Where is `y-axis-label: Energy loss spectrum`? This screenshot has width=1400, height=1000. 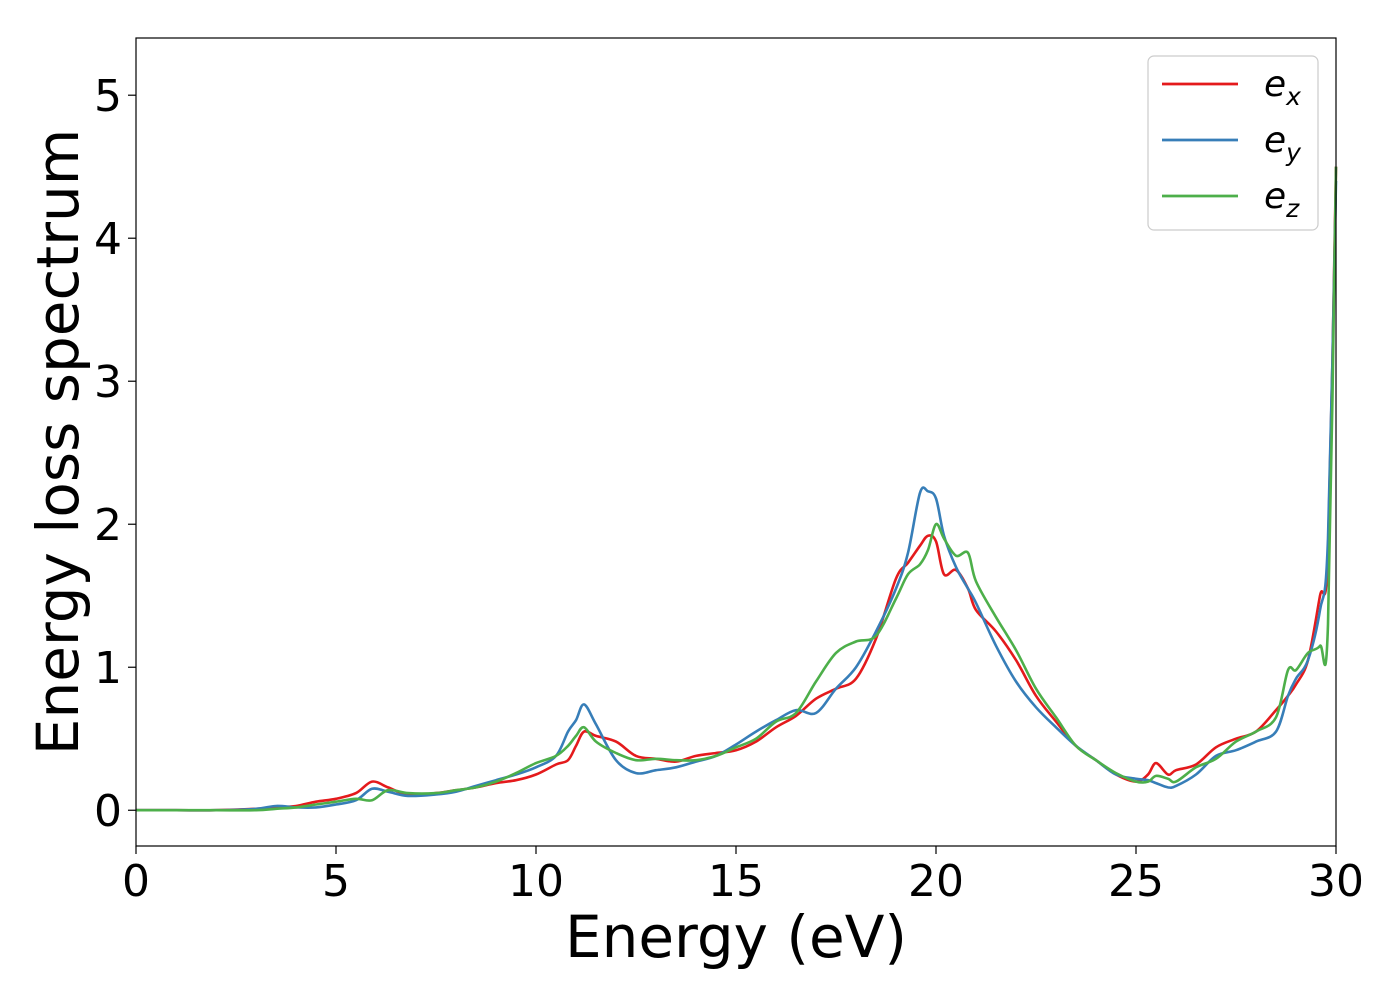 y-axis-label: Energy loss spectrum is located at coordinates (58, 442).